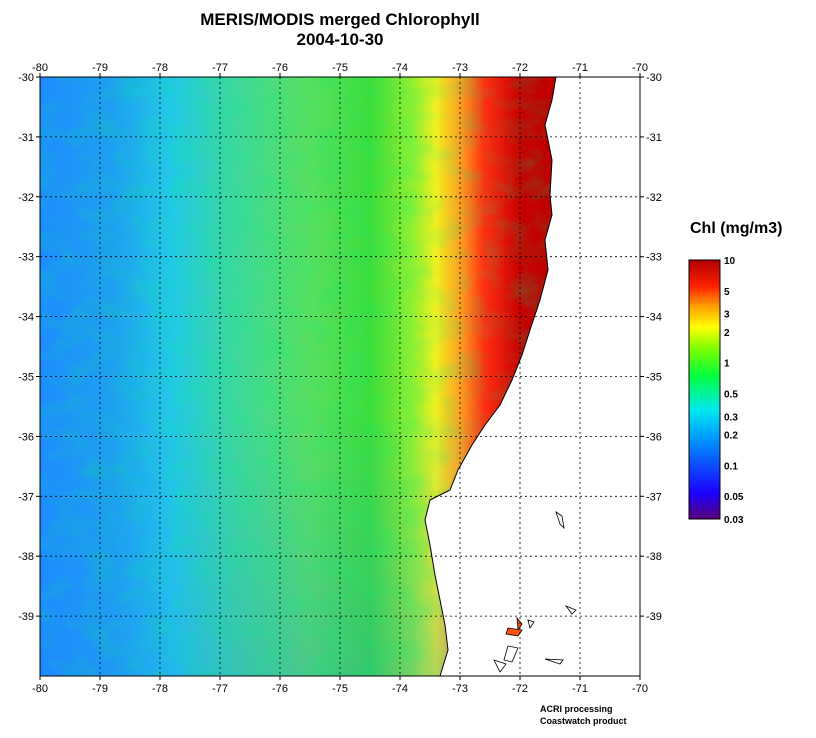 This screenshot has height=738, width=816. I want to click on lat-tick-label-right: -30, so click(654, 78).